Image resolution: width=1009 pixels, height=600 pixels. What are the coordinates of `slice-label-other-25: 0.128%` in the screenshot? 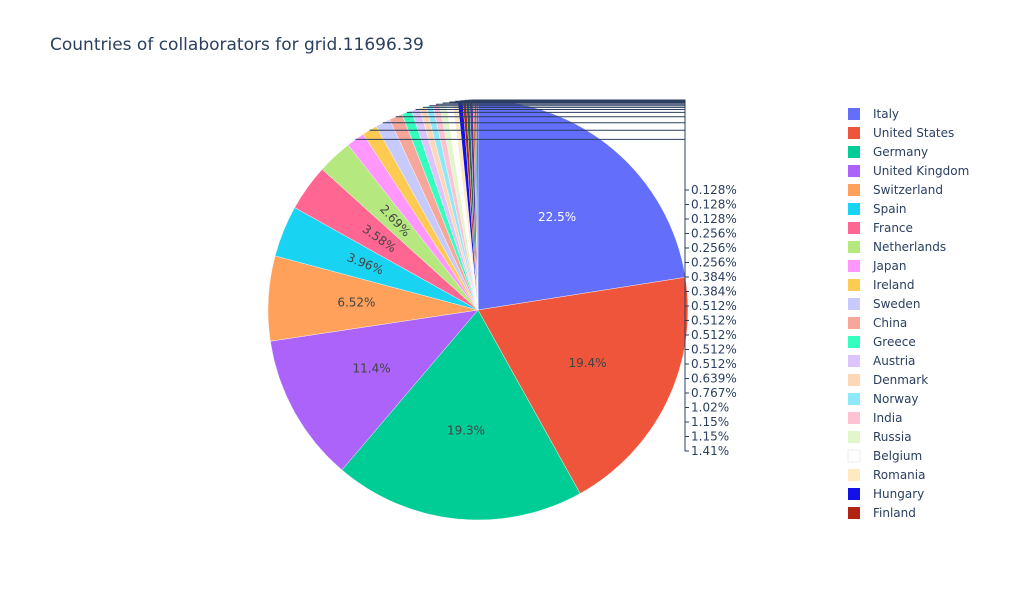 It's located at (714, 205).